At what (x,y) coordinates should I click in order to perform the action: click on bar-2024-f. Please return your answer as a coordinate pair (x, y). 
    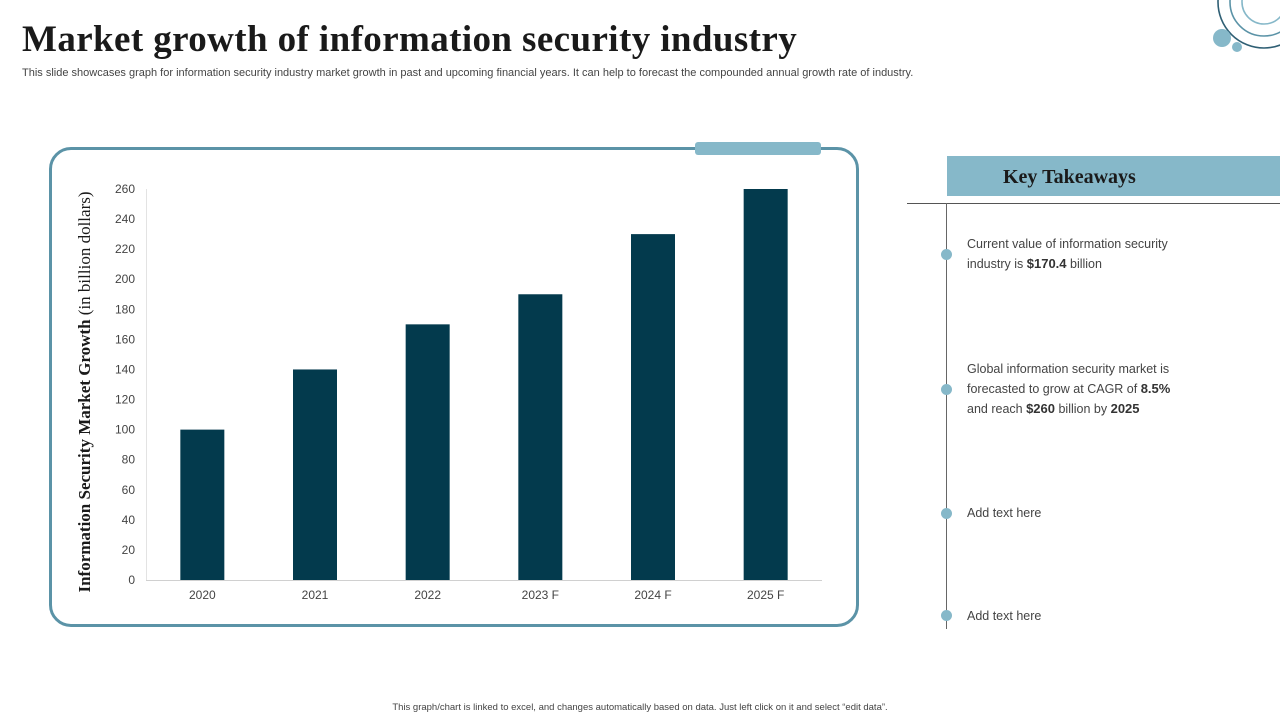
    Looking at the image, I should click on (653, 407).